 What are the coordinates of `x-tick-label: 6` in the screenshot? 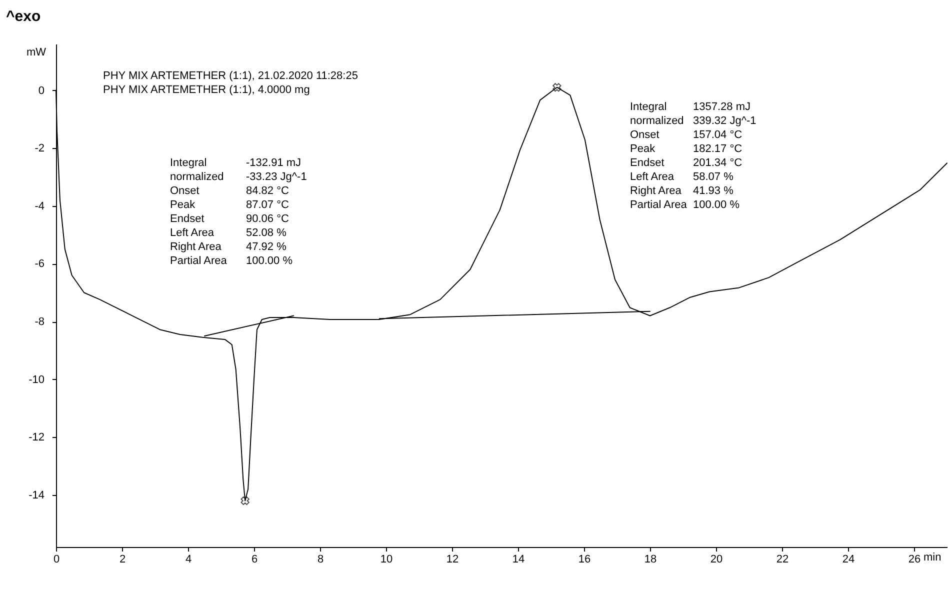 It's located at (254, 560).